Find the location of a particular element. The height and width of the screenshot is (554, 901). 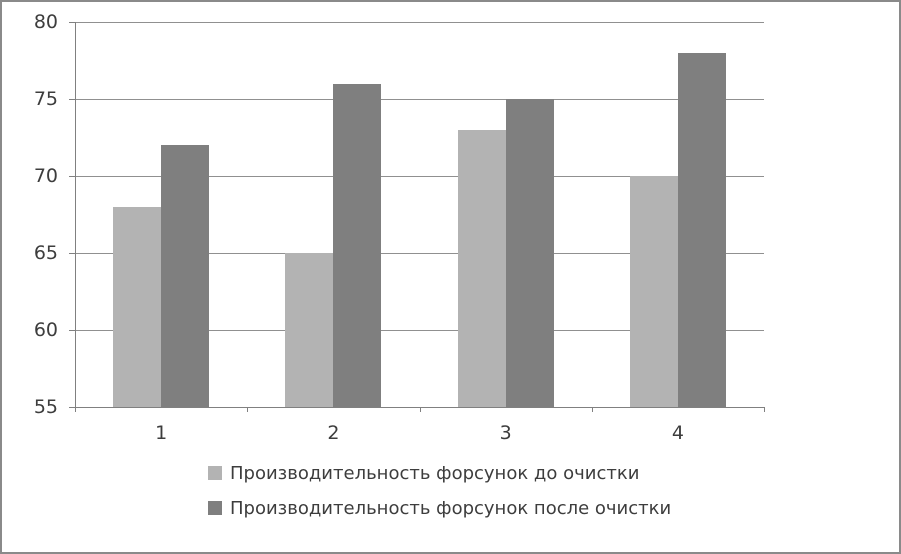

bar-series2-cat3 is located at coordinates (529, 253).